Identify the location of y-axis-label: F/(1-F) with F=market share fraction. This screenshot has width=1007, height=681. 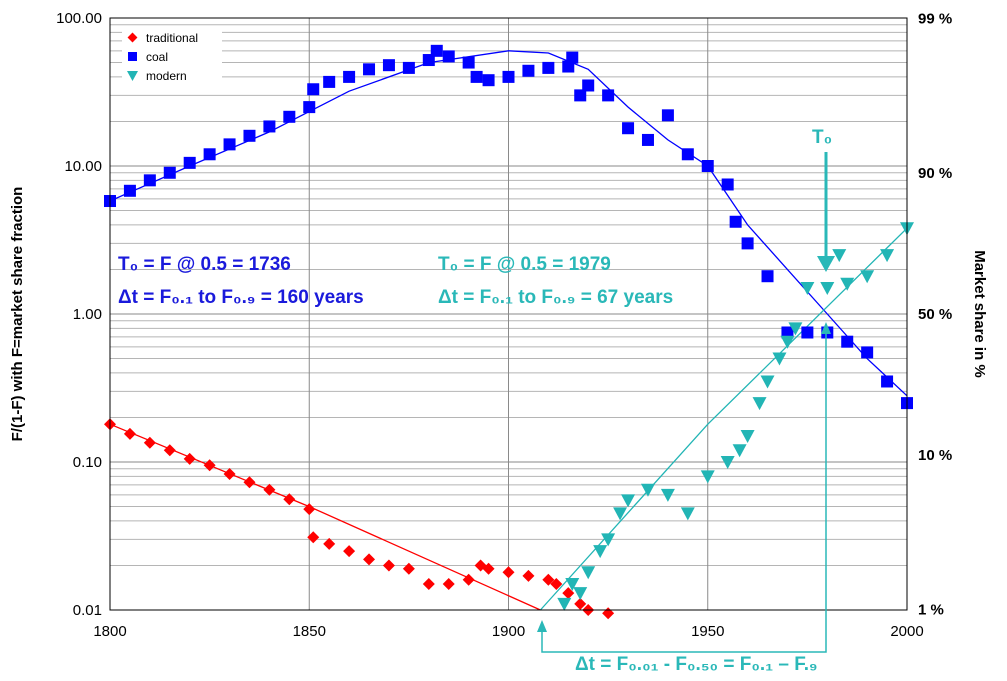
(17, 314).